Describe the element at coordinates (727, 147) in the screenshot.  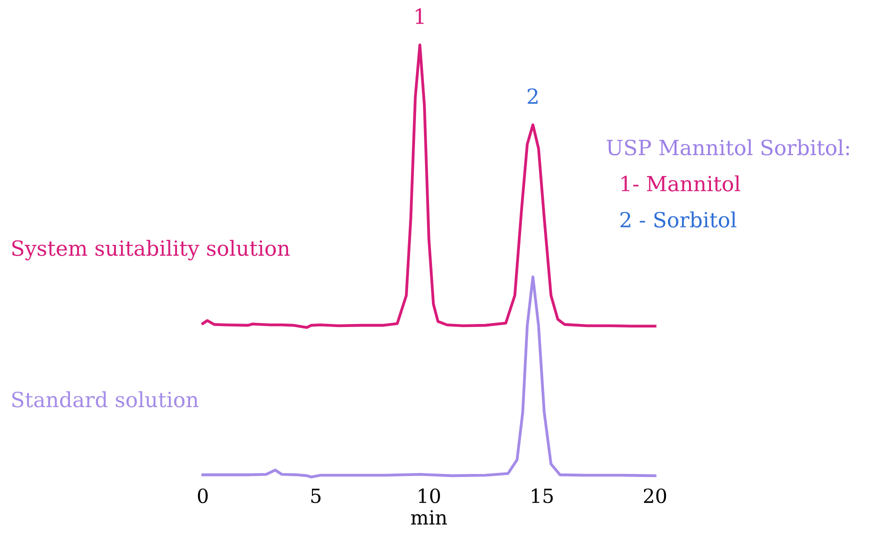
I see `annotation: USP Mannitol Sorbitol:` at that location.